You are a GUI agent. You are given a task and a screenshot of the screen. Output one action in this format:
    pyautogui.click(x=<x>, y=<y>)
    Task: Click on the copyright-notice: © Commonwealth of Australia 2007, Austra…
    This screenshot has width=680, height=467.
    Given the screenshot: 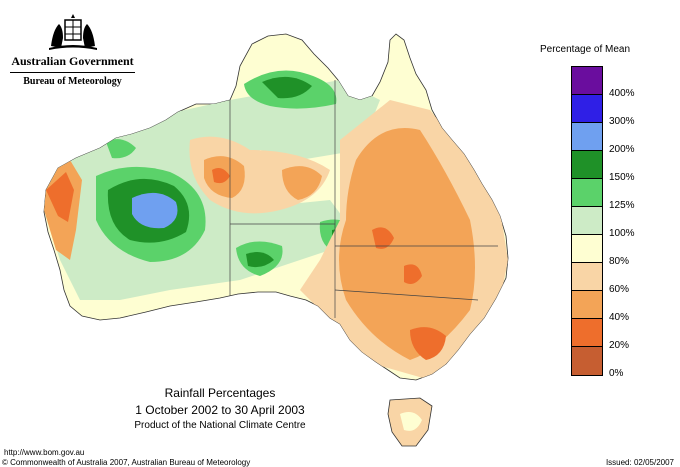 What is the action you would take?
    pyautogui.click(x=126, y=462)
    